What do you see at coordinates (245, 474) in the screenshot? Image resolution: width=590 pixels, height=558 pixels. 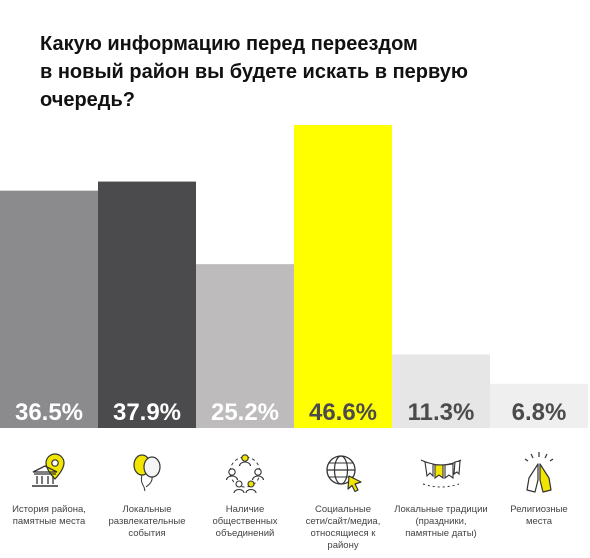 I see `community-group-icon` at bounding box center [245, 474].